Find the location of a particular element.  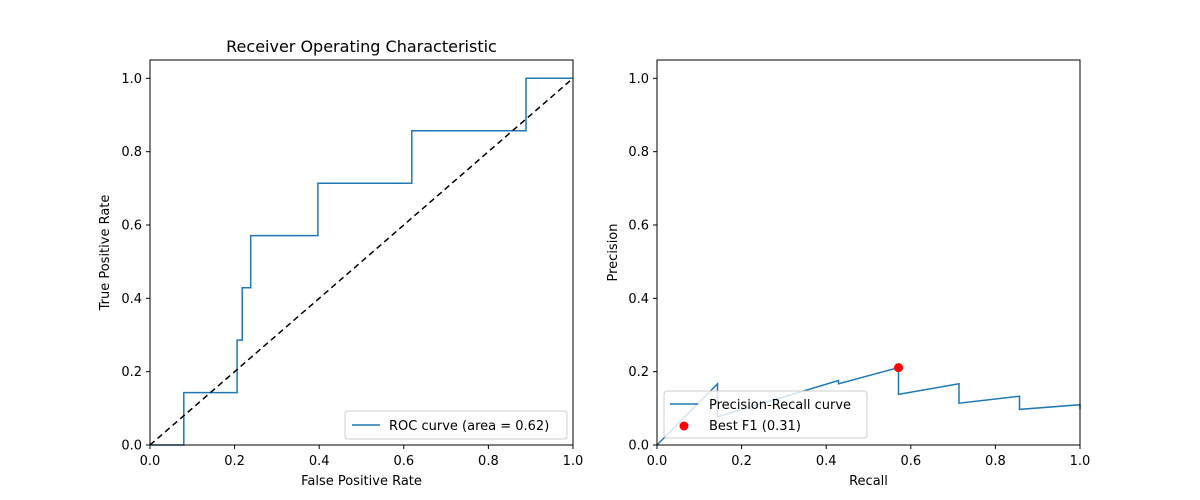

roc-y-tick-label: 0.4 is located at coordinates (131, 299).